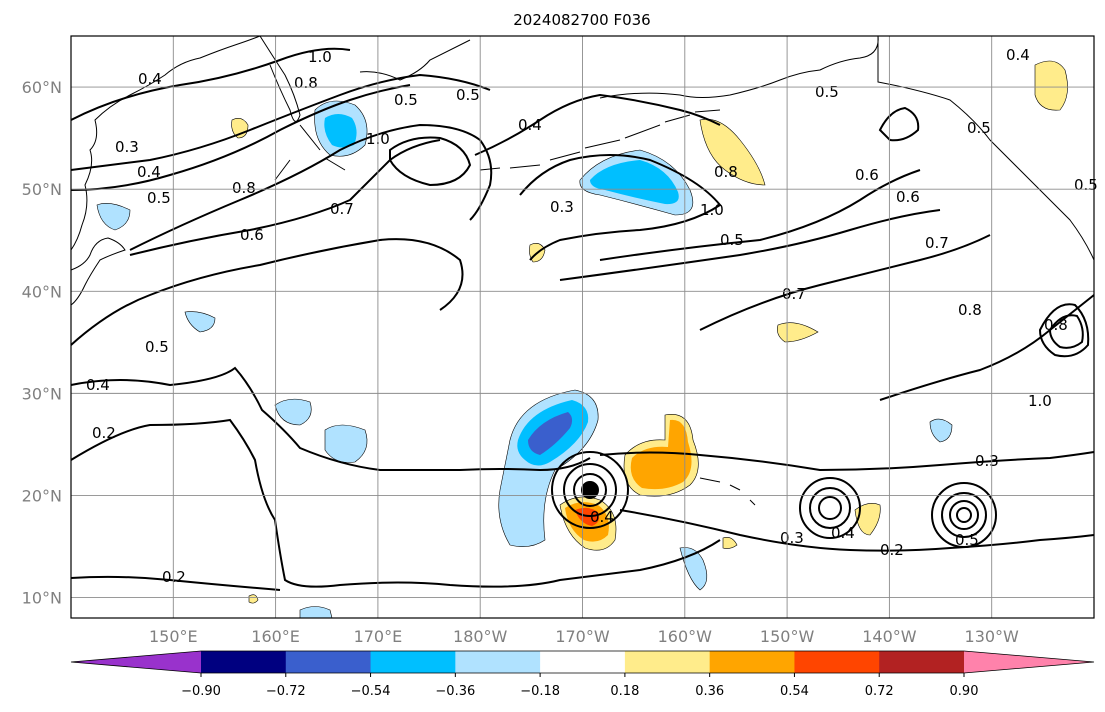 This screenshot has height=712, width=1105. Describe the element at coordinates (727, 491) in the screenshot. I see `coastline-hawaii` at that location.